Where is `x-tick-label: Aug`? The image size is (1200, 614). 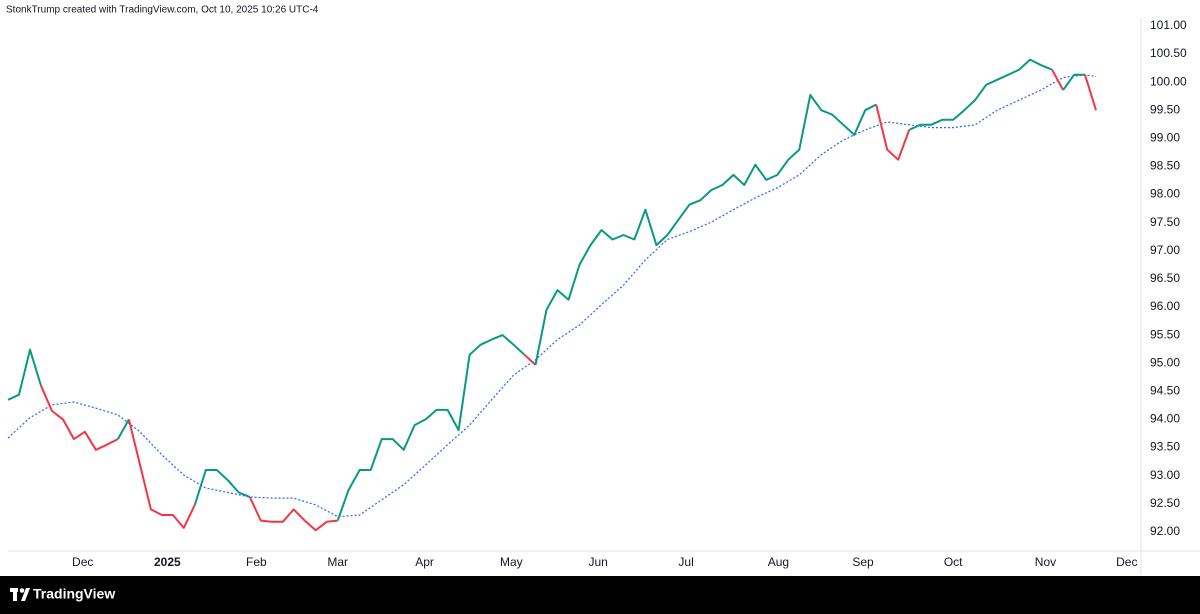 x-tick-label: Aug is located at coordinates (778, 562).